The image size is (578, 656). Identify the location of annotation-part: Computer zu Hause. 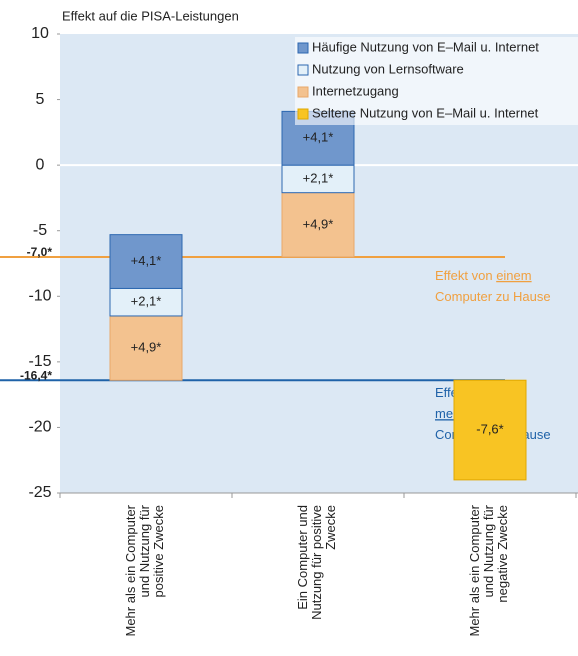
(493, 296).